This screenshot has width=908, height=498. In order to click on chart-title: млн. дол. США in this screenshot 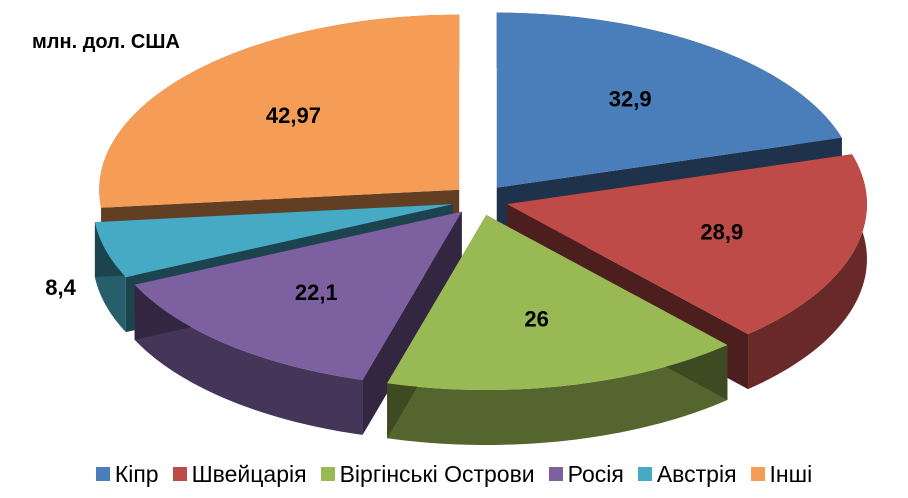, I will do `click(106, 42)`.